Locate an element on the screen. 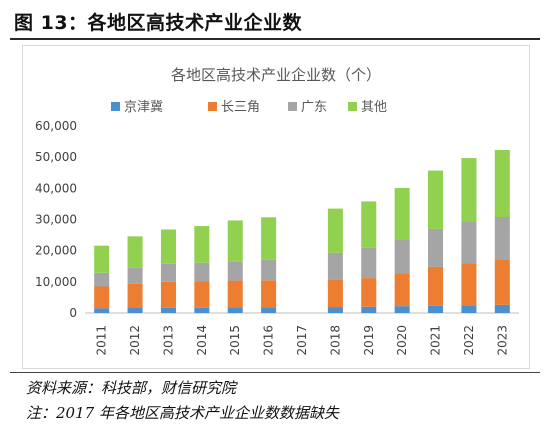 This screenshot has width=550, height=432. figure-header: 图 13：各地区高技术产业企业数 is located at coordinates (275, 21).